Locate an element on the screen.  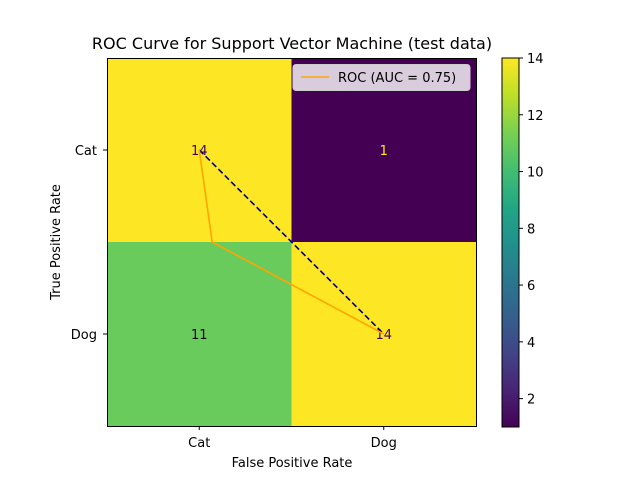
cell-value-label: 11 is located at coordinates (199, 335).